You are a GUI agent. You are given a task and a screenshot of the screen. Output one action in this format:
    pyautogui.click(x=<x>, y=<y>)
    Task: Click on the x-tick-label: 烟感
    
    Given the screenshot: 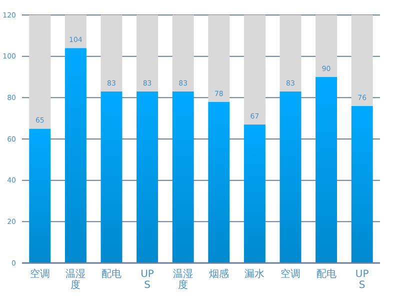 What is the action you would take?
    pyautogui.click(x=218, y=274)
    